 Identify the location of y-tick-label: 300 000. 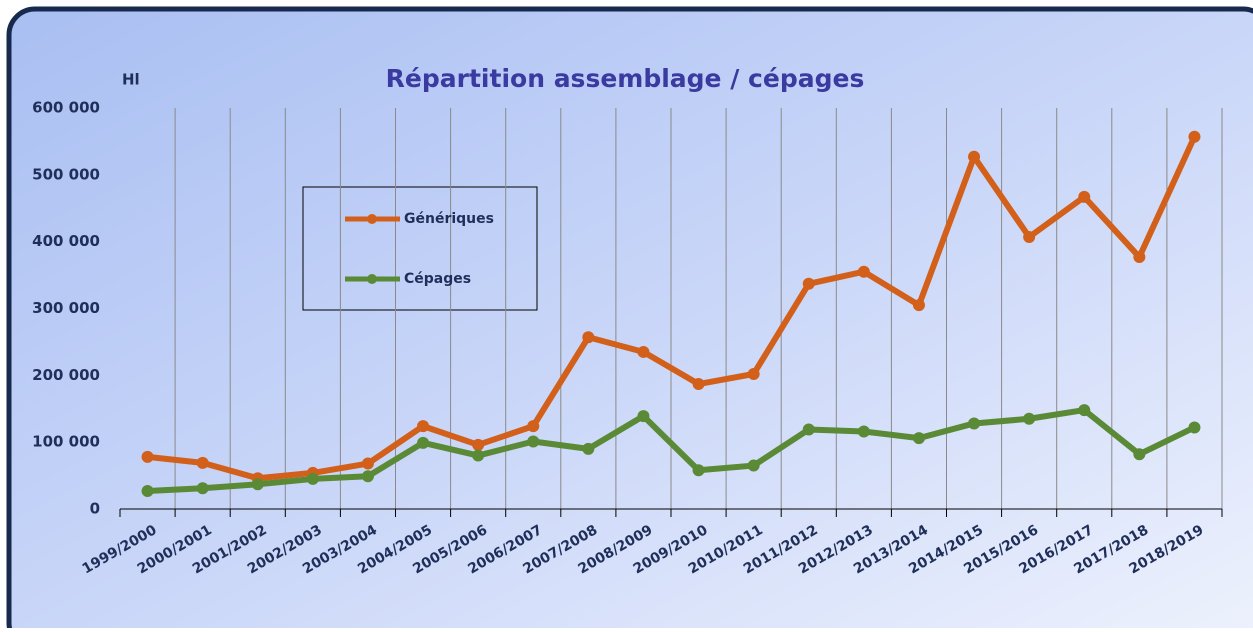
(66, 308).